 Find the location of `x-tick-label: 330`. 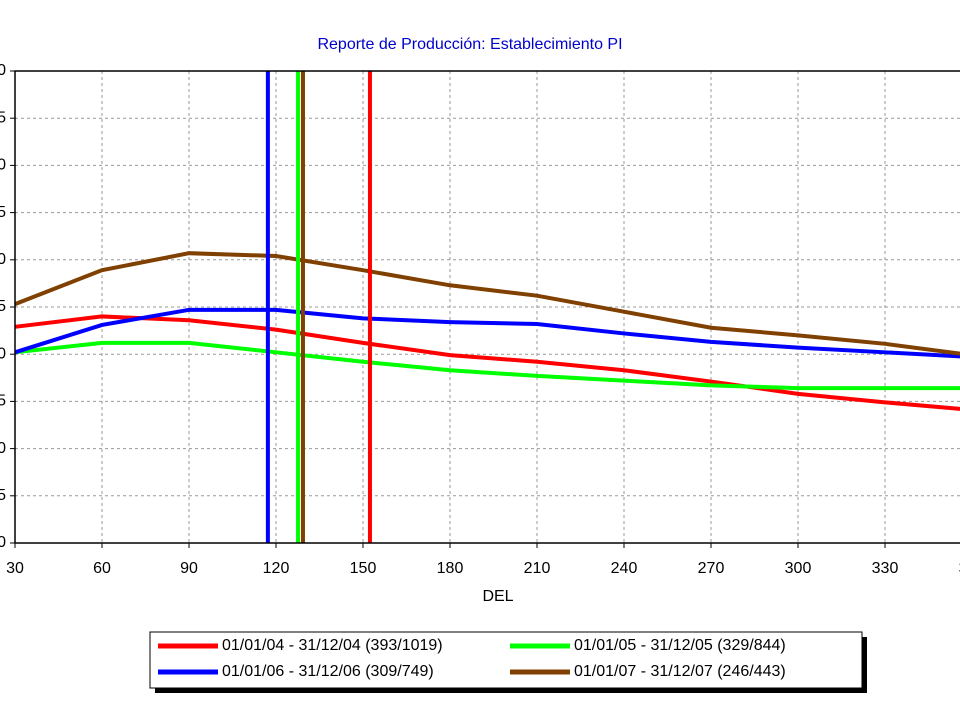

x-tick-label: 330 is located at coordinates (885, 568).